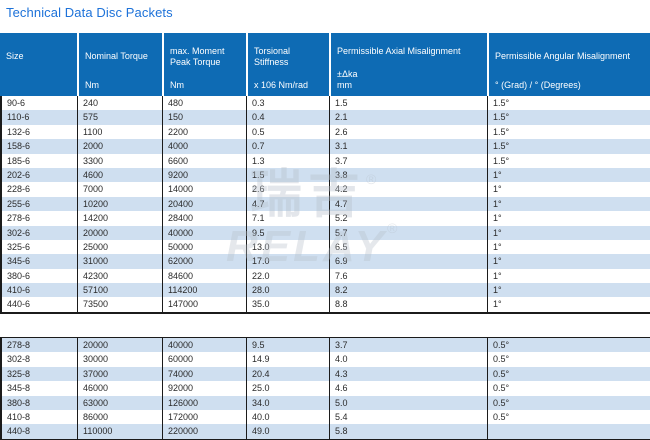 The image size is (650, 440). Describe the element at coordinates (19, 402) in the screenshot. I see `table-cell: 380-8` at that location.